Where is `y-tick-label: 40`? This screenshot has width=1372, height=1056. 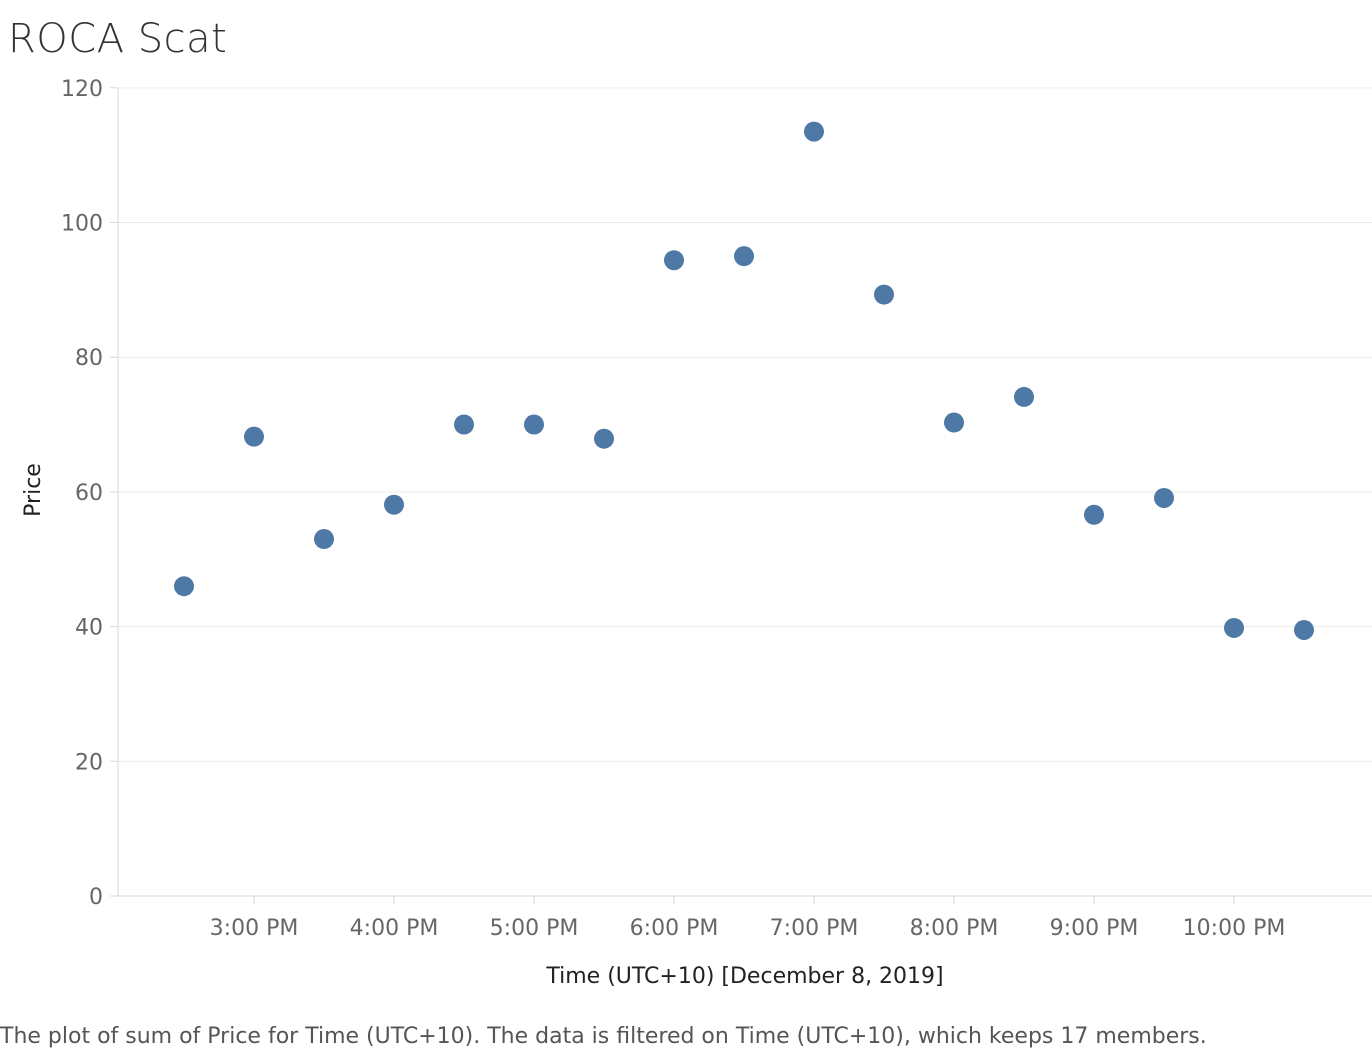 y-tick-label: 40 is located at coordinates (89, 628).